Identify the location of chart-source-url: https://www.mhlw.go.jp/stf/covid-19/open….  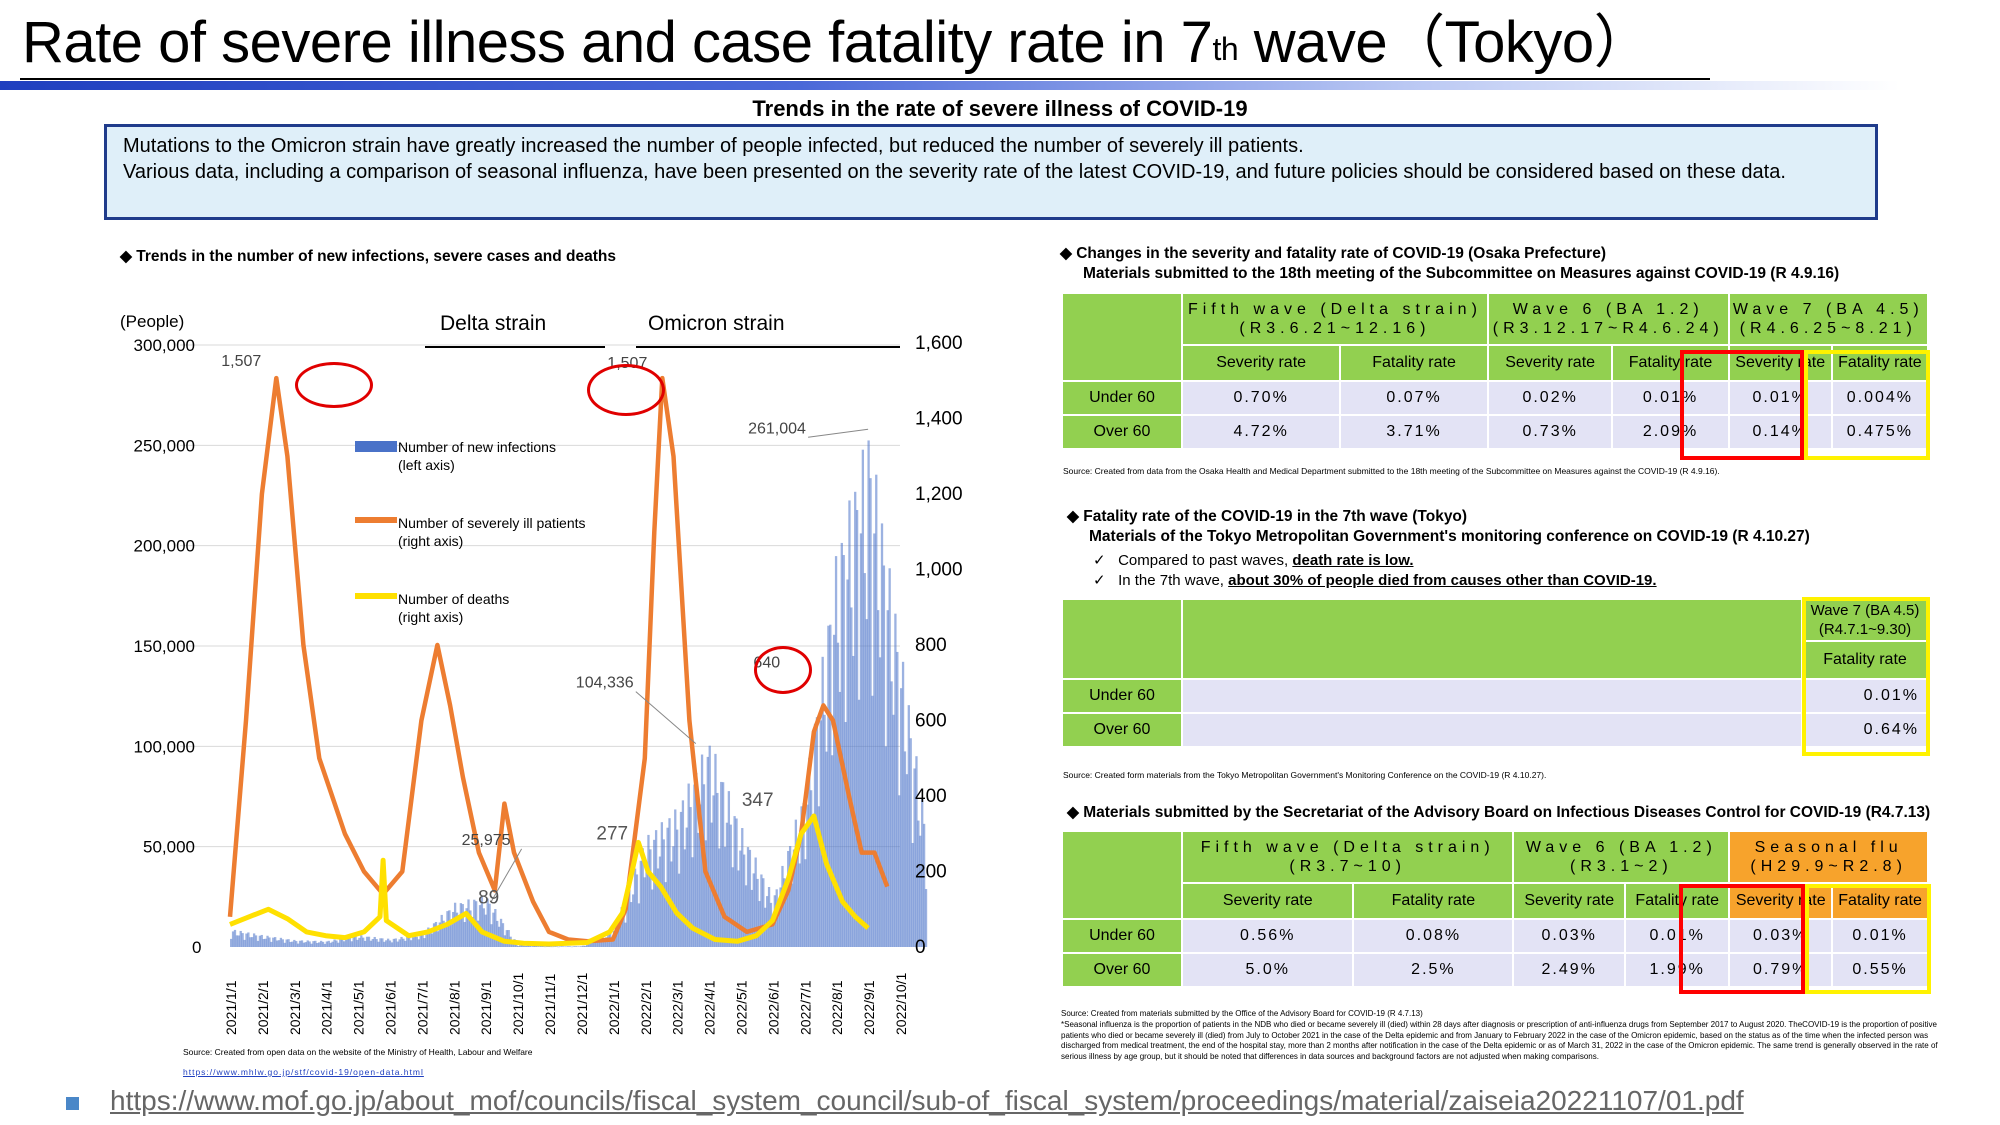
(303, 1072).